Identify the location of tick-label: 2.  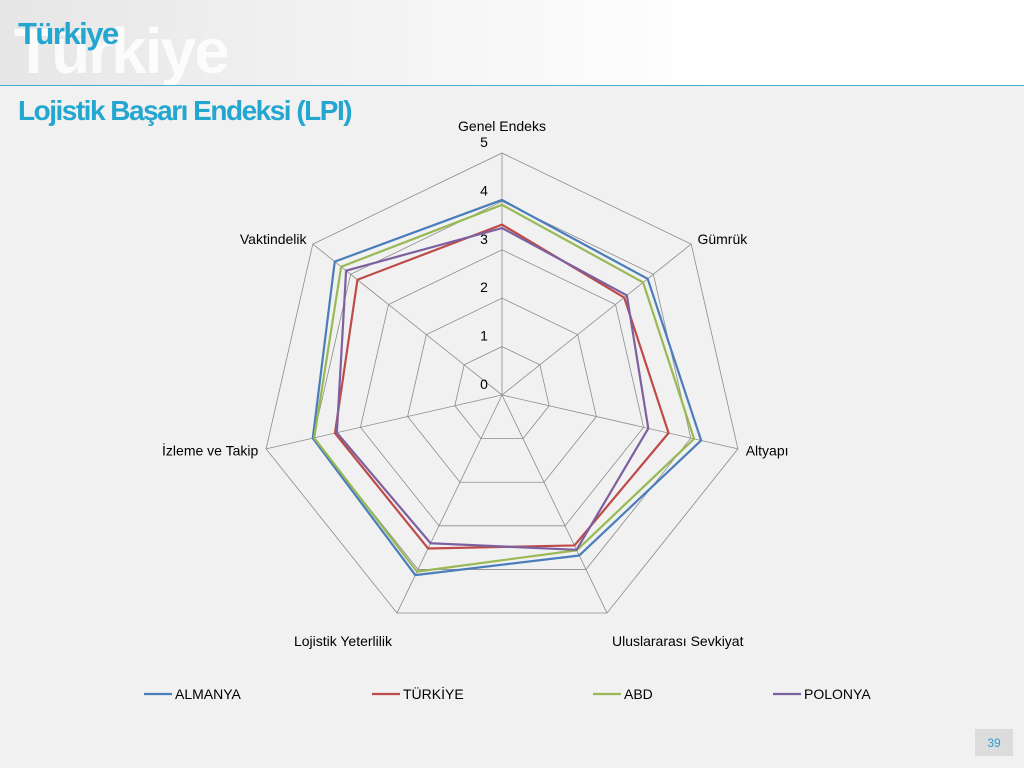
(484, 287).